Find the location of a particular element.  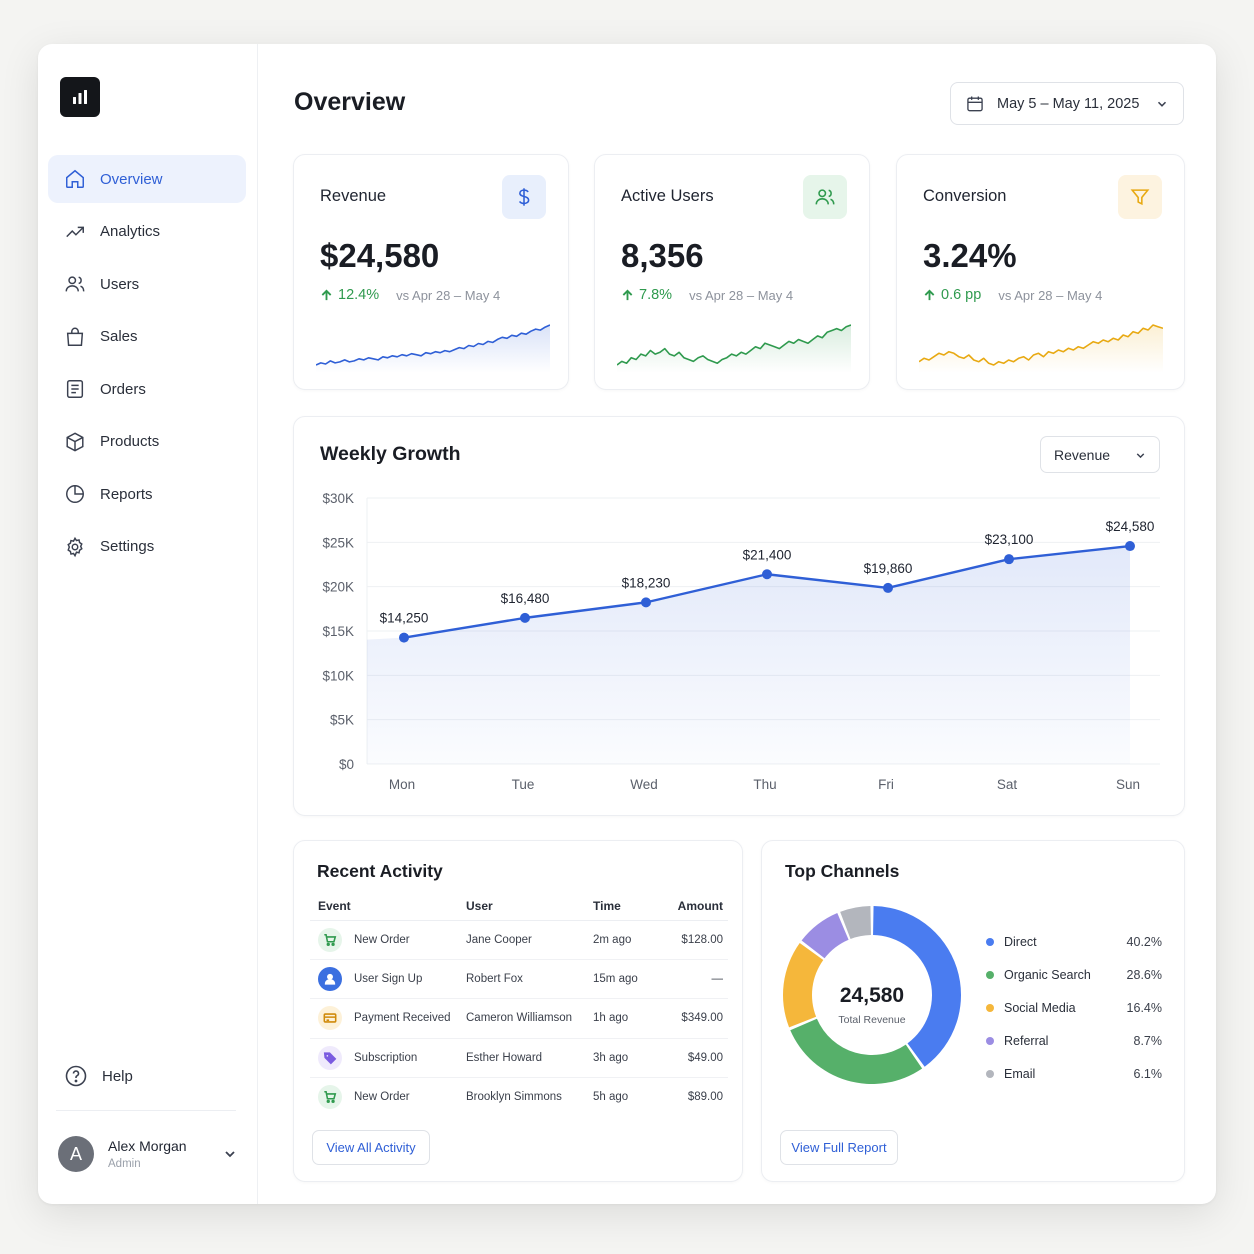

funnel-icon is located at coordinates (1140, 197).